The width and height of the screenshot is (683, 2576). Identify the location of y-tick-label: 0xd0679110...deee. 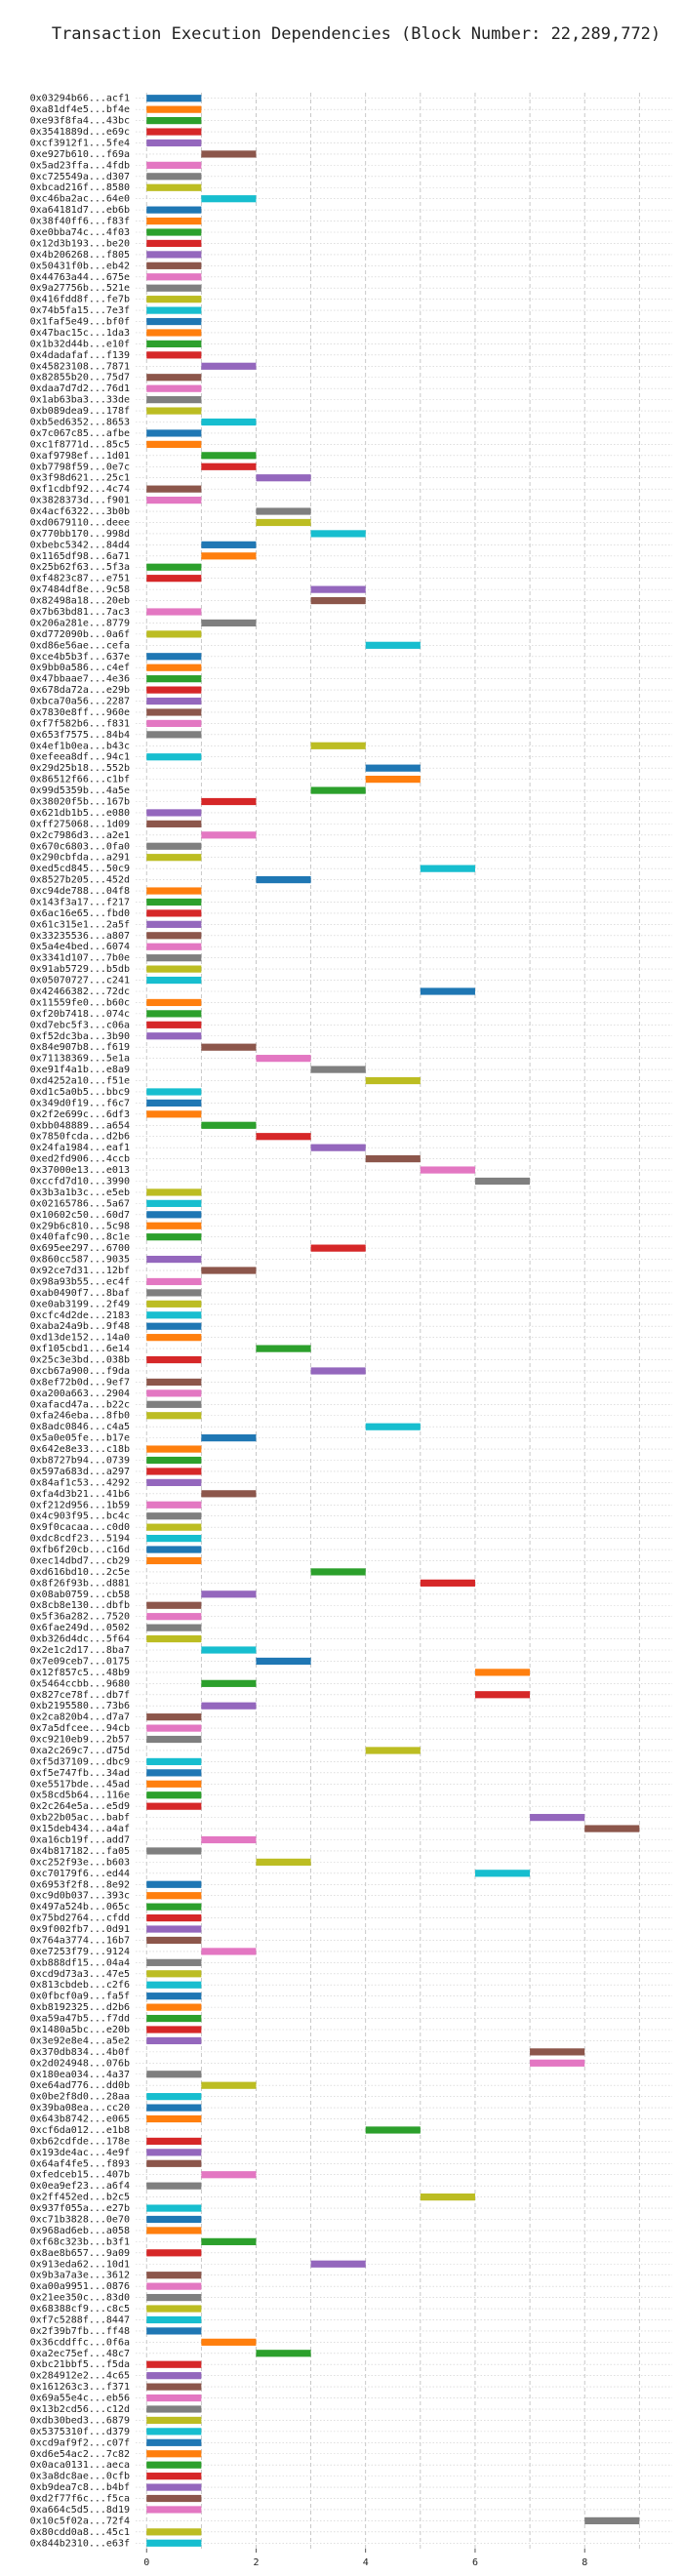
(80, 522).